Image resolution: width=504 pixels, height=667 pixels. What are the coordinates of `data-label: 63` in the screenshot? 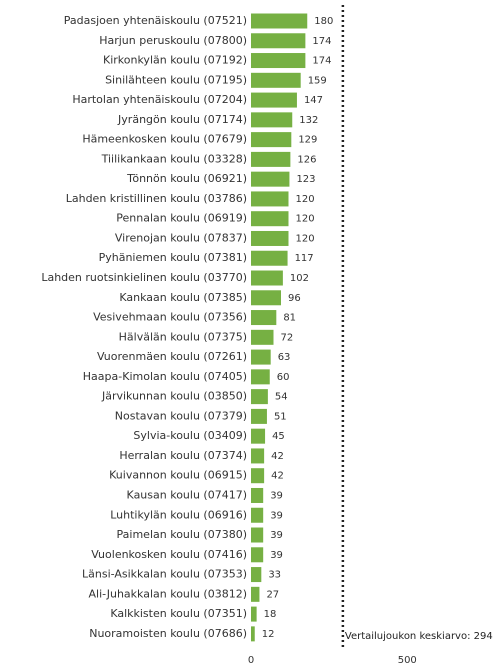 It's located at (284, 357).